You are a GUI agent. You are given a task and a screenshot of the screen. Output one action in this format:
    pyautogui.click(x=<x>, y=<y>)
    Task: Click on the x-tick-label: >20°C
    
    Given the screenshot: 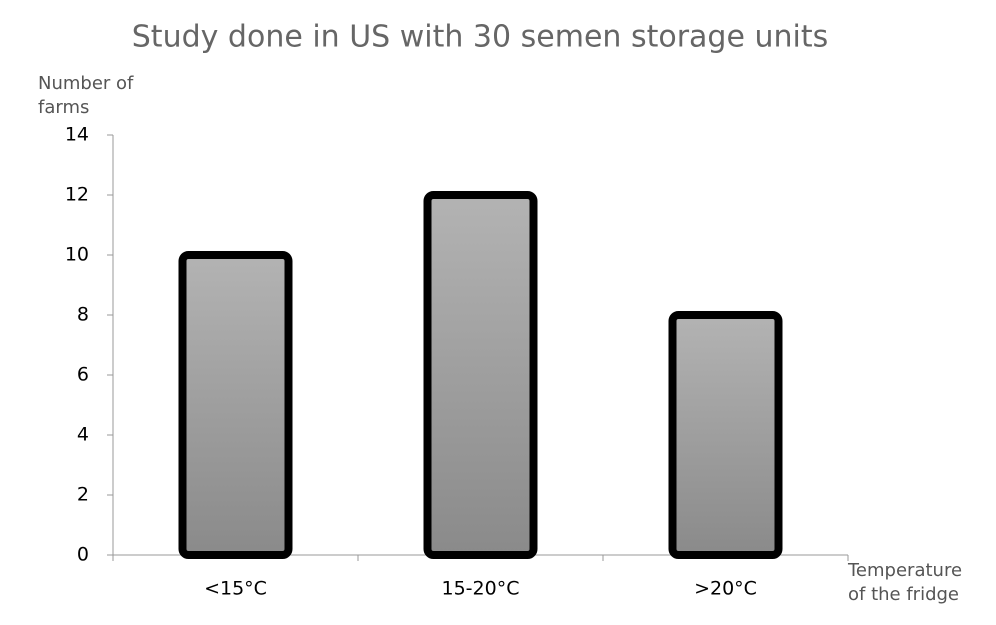 What is the action you would take?
    pyautogui.click(x=725, y=589)
    